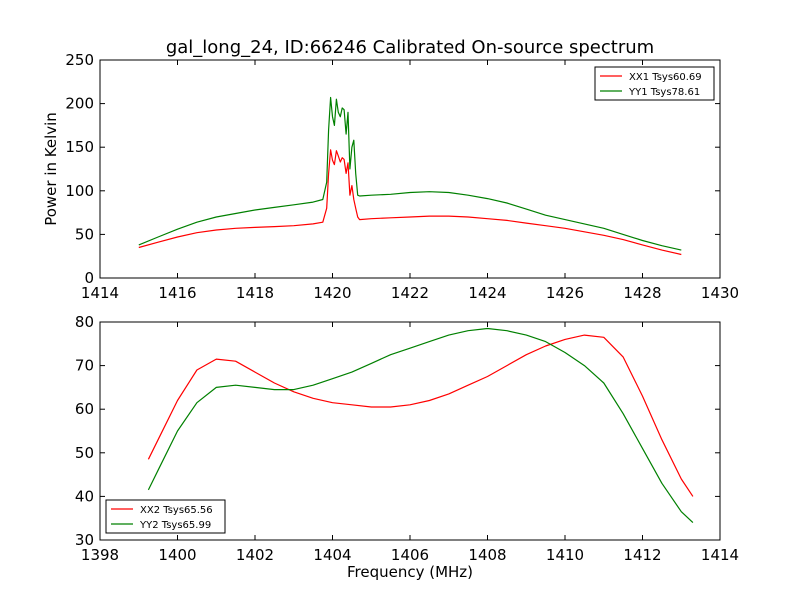 The image size is (800, 604). Describe the element at coordinates (175, 525) in the screenshot. I see `legend-label: YY2 Tsys65.99` at that location.